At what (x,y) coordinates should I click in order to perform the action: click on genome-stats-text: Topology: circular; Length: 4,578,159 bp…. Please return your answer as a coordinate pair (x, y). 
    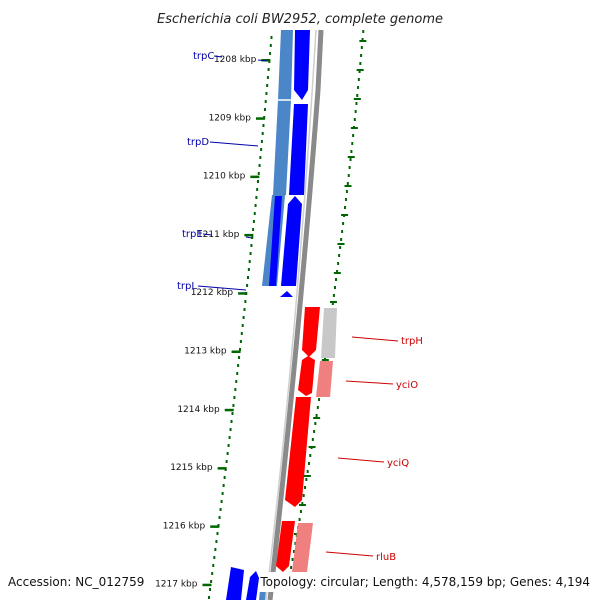
    Looking at the image, I should click on (424, 582).